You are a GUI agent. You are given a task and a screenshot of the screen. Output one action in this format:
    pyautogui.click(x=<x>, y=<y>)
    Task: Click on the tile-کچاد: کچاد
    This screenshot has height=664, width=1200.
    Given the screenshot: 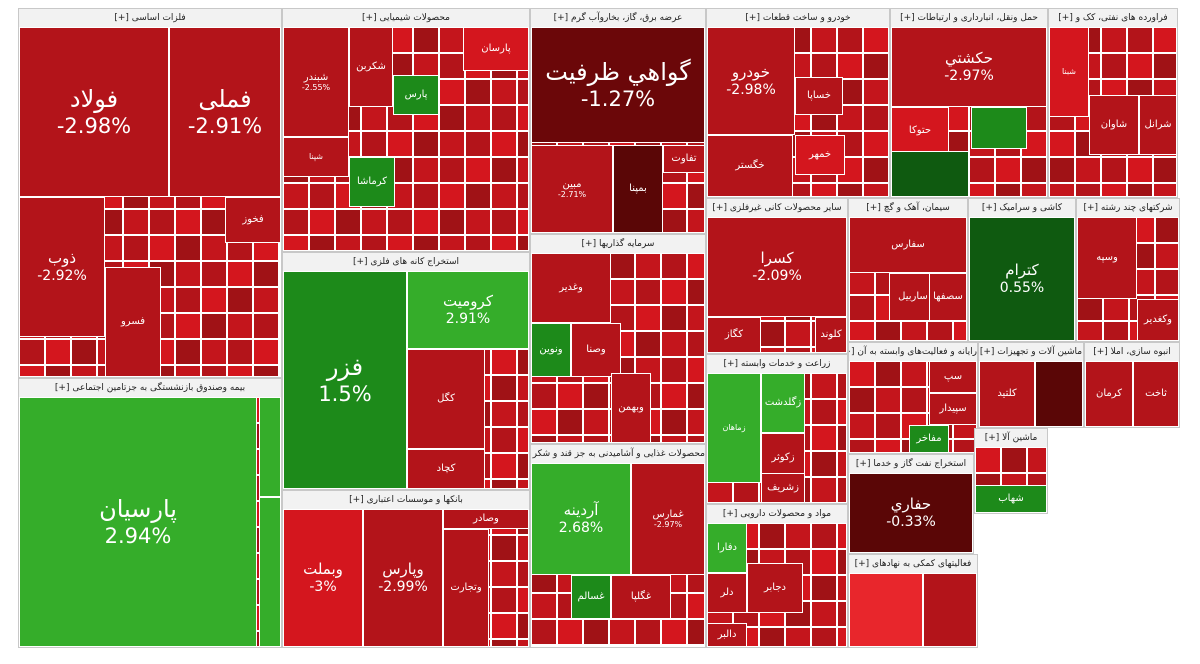 What is the action you would take?
    pyautogui.click(x=446, y=469)
    